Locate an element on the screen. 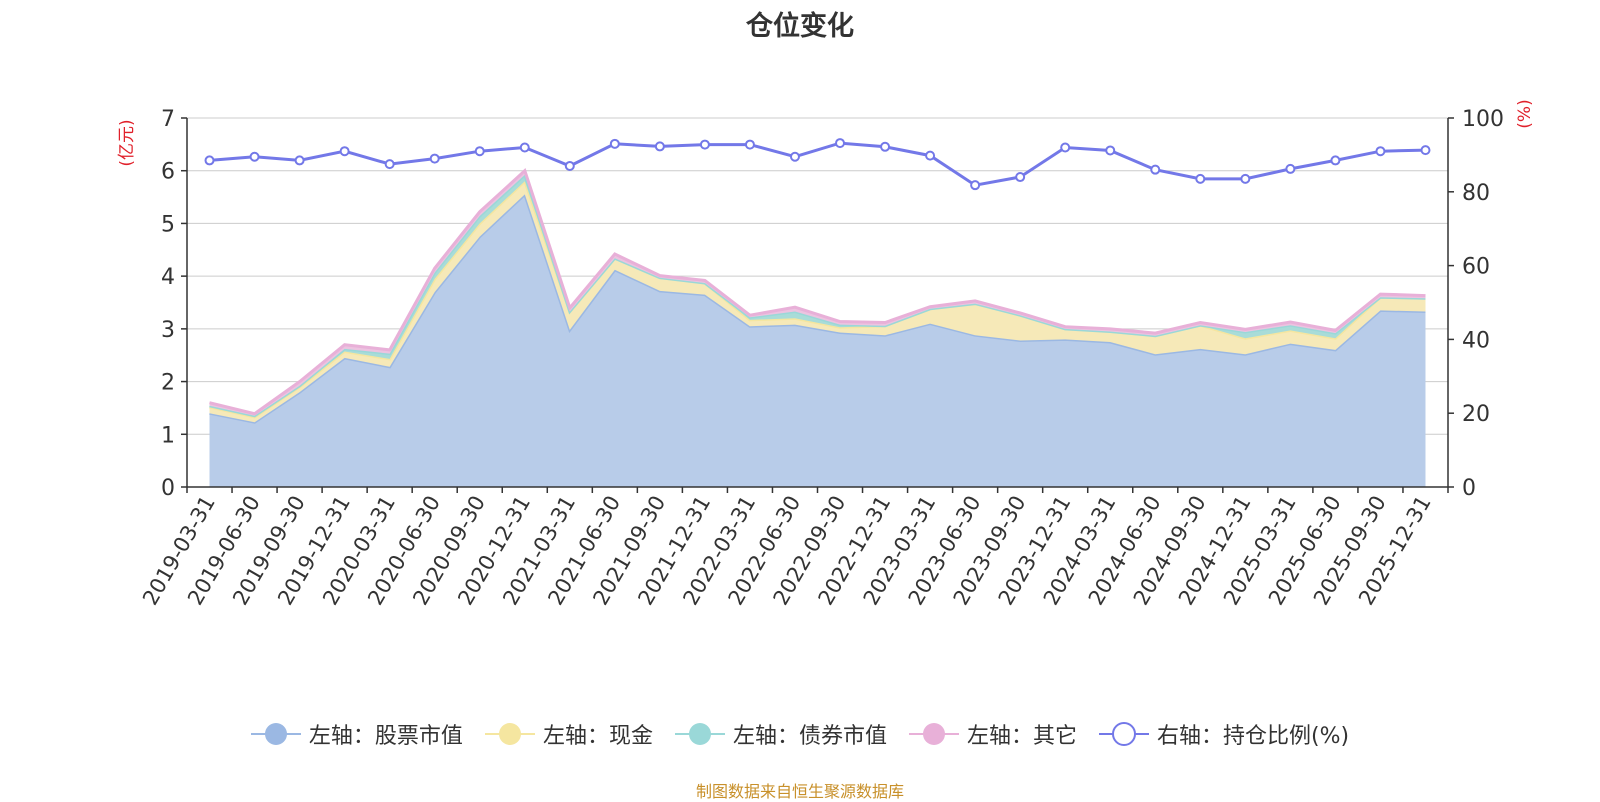 Image resolution: width=1600 pixels, height=802 pixels. left-tick-label: 2 is located at coordinates (168, 383).